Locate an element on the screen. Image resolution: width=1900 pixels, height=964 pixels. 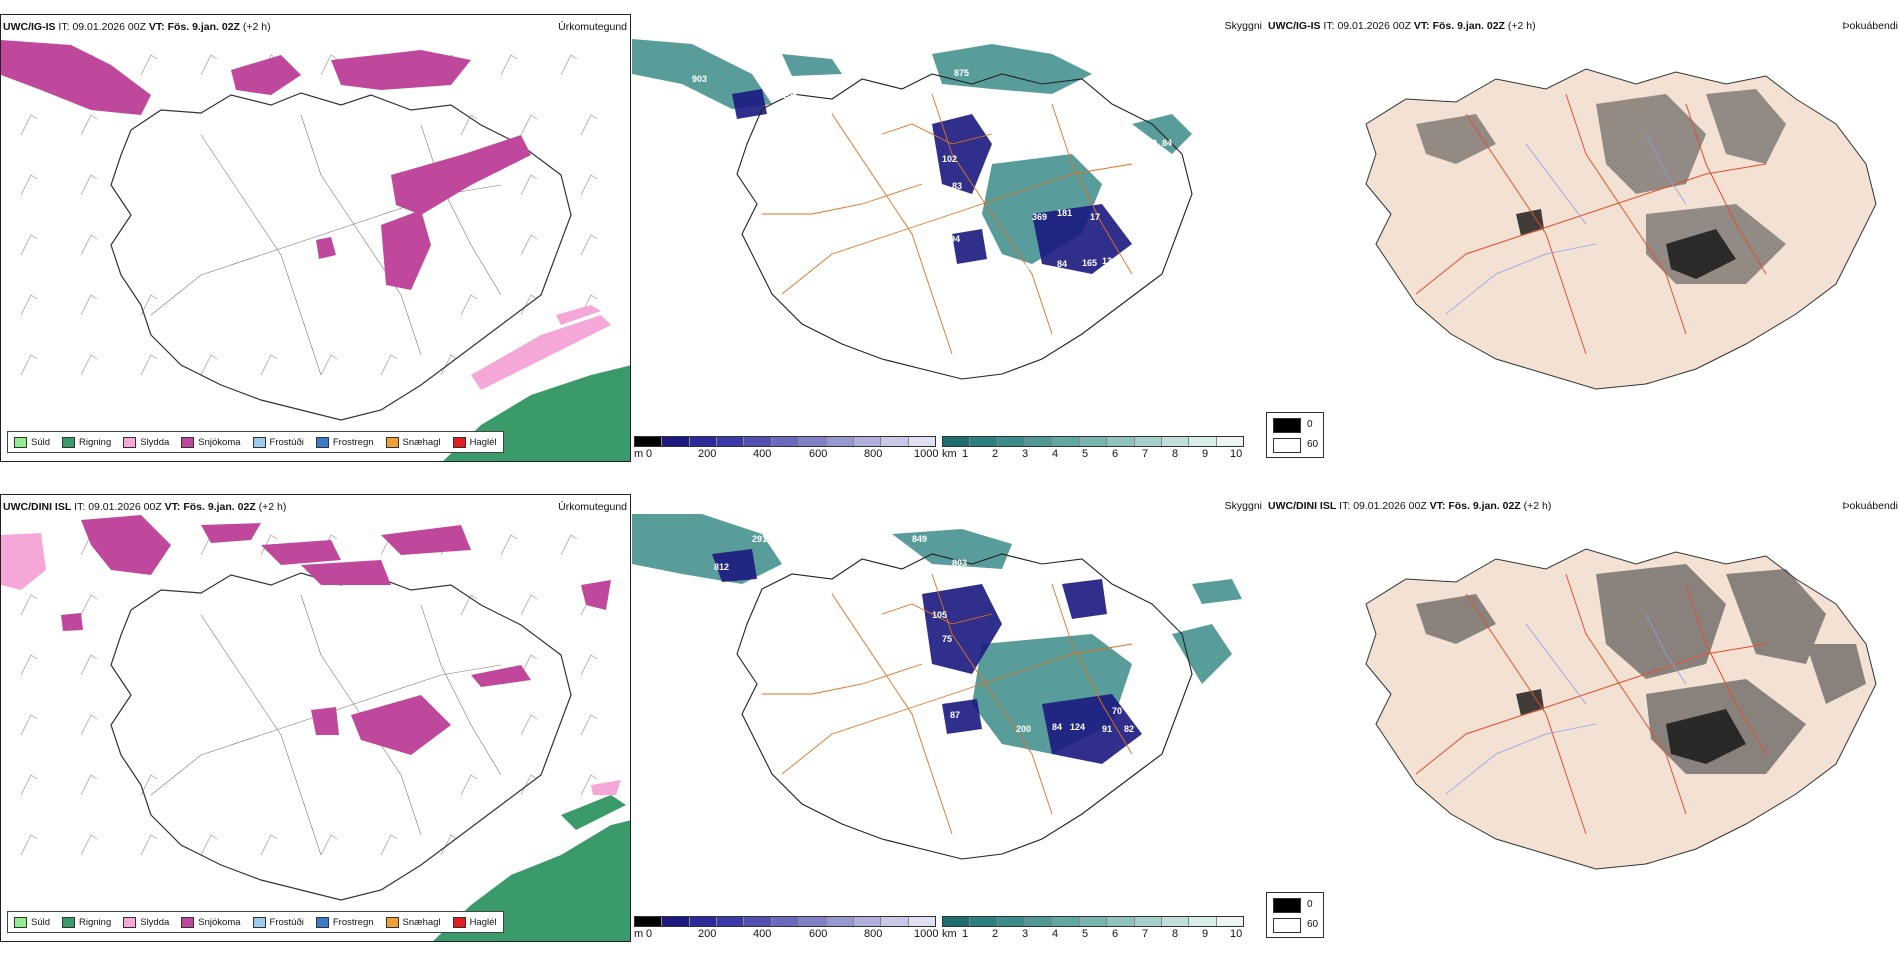
legend-label: Snjókoma is located at coordinates (219, 442).